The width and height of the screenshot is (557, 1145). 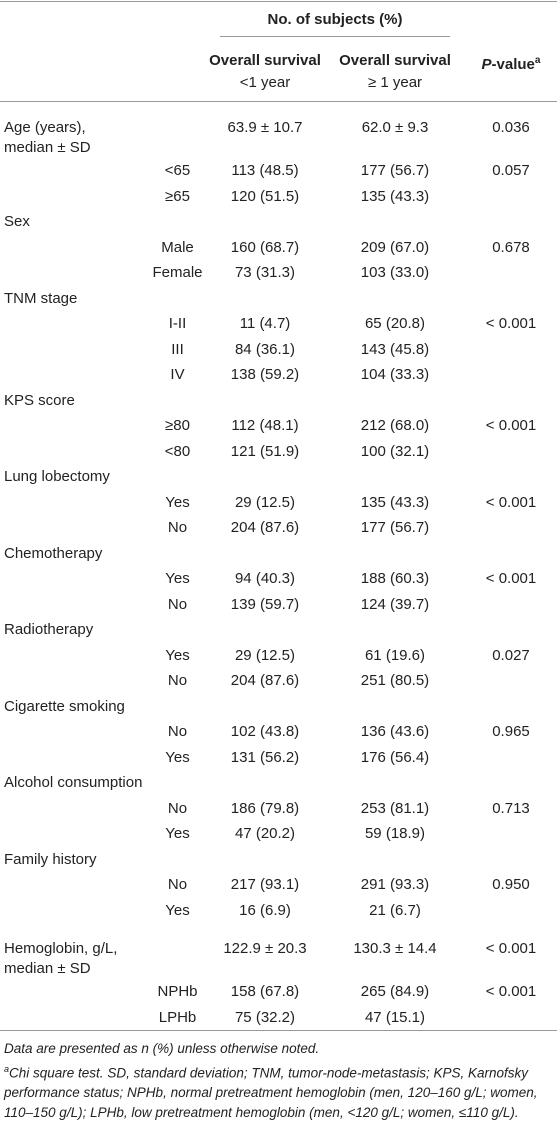 What do you see at coordinates (395, 82) in the screenshot?
I see `col-header: ≥ 1 year` at bounding box center [395, 82].